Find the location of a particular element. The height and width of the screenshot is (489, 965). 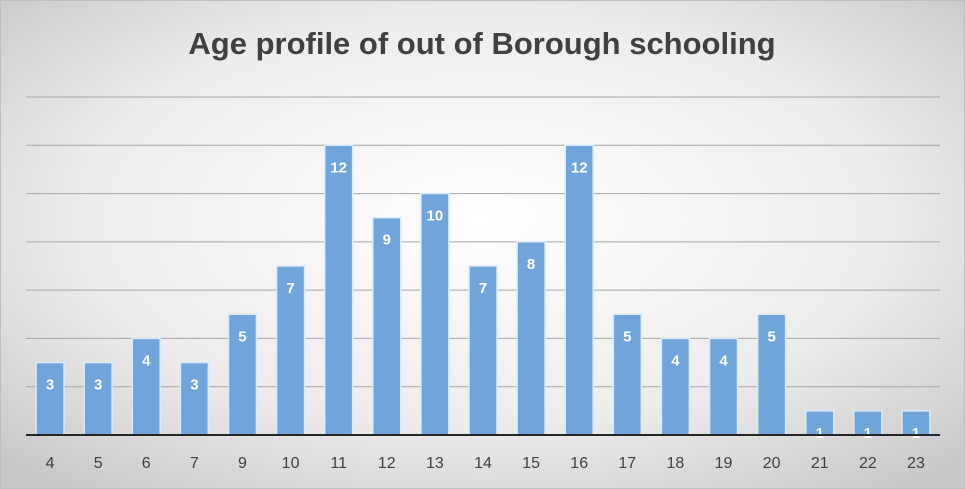

x-tick-label: 6 is located at coordinates (146, 463).